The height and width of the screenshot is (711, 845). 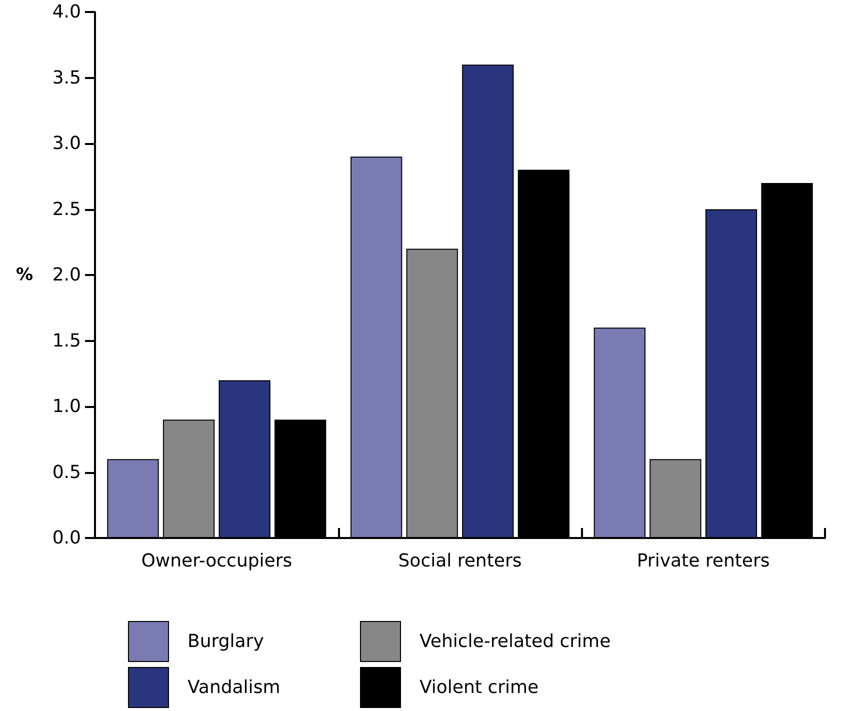 I want to click on y-tick-label: 2.0, so click(x=66, y=275).